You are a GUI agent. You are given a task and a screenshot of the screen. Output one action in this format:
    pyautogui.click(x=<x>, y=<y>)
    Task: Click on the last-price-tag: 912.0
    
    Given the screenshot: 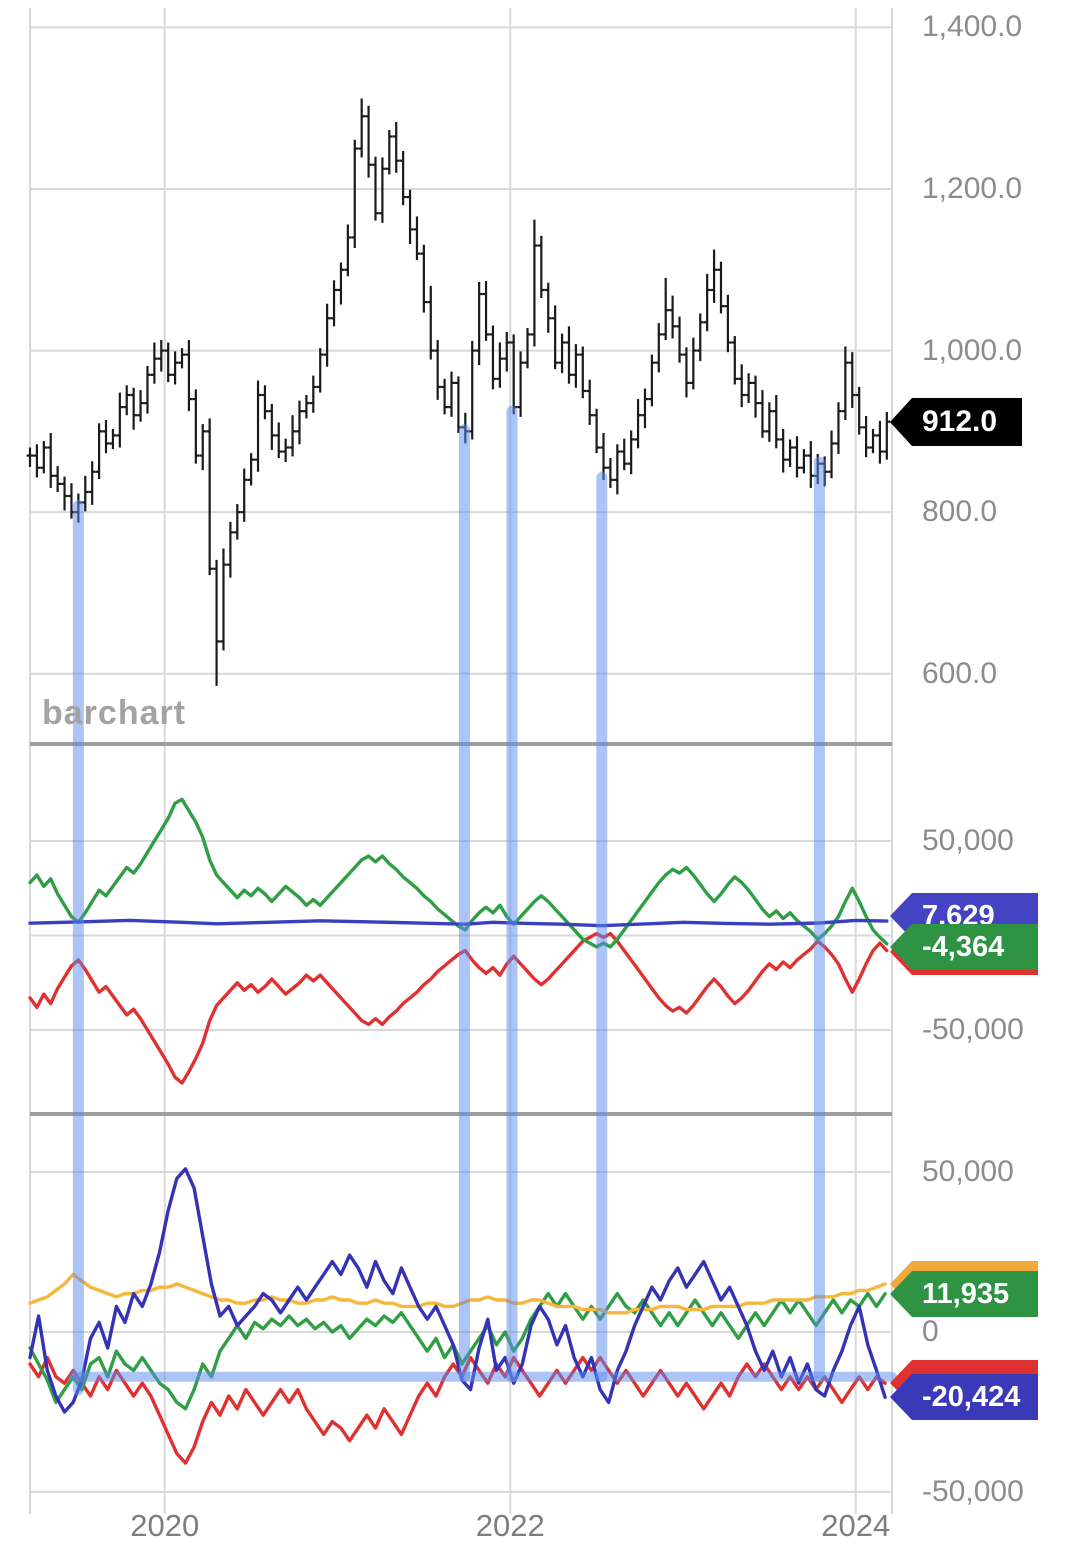 What is the action you would take?
    pyautogui.click(x=956, y=422)
    